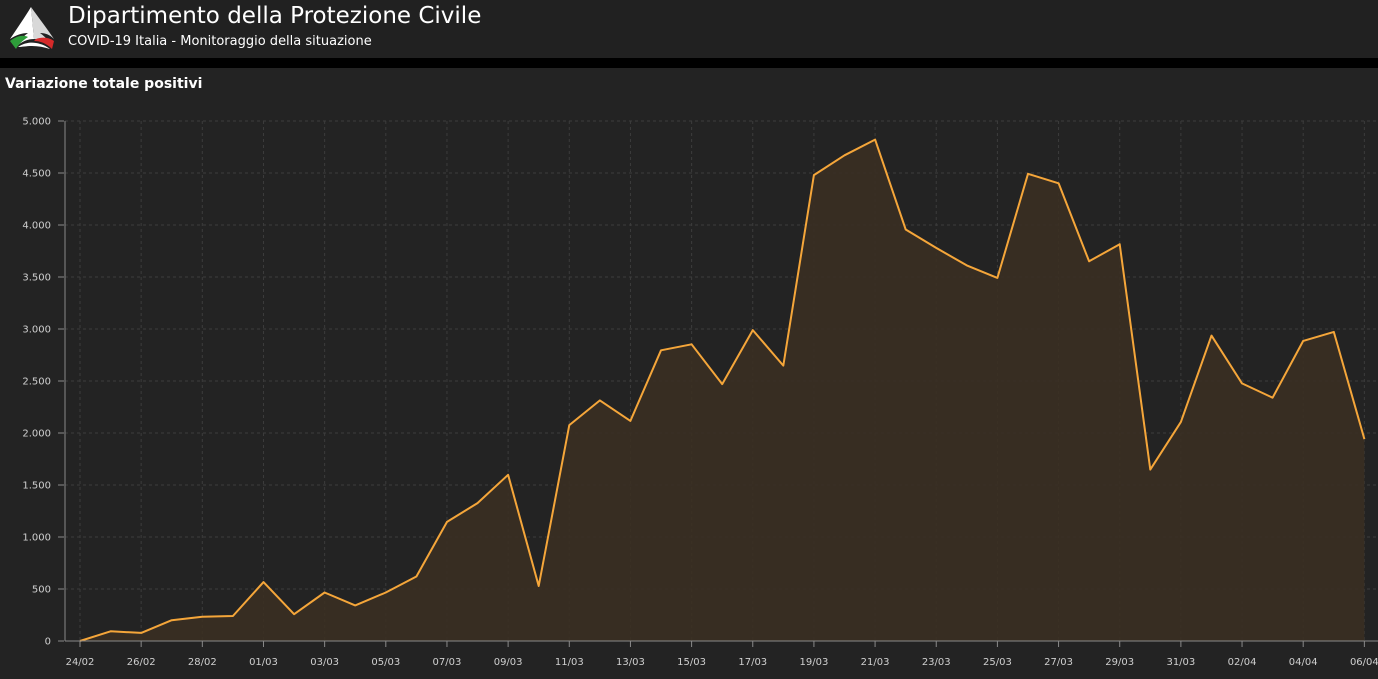 This screenshot has width=1378, height=679. What do you see at coordinates (752, 662) in the screenshot?
I see `x-tick-label: 17/03` at bounding box center [752, 662].